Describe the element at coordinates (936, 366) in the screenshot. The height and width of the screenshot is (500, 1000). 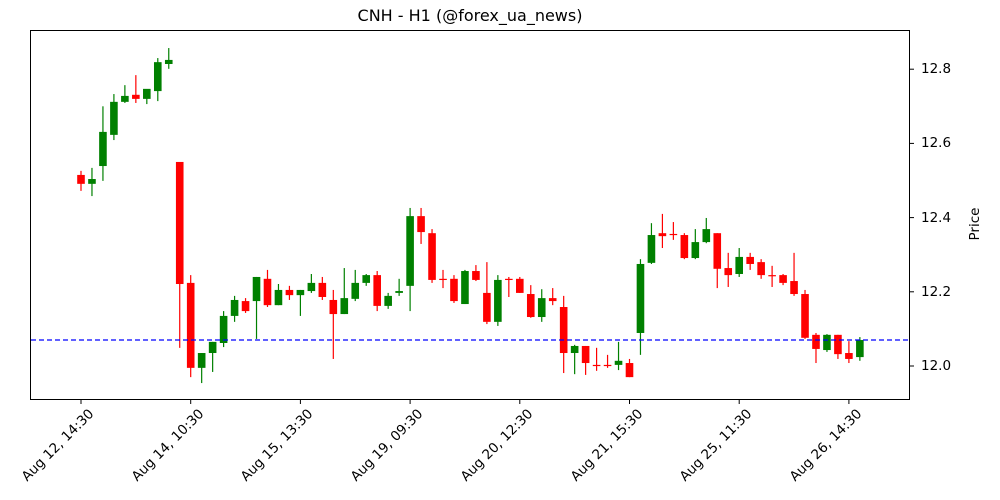
I see `y-tick-label: 12.0` at that location.